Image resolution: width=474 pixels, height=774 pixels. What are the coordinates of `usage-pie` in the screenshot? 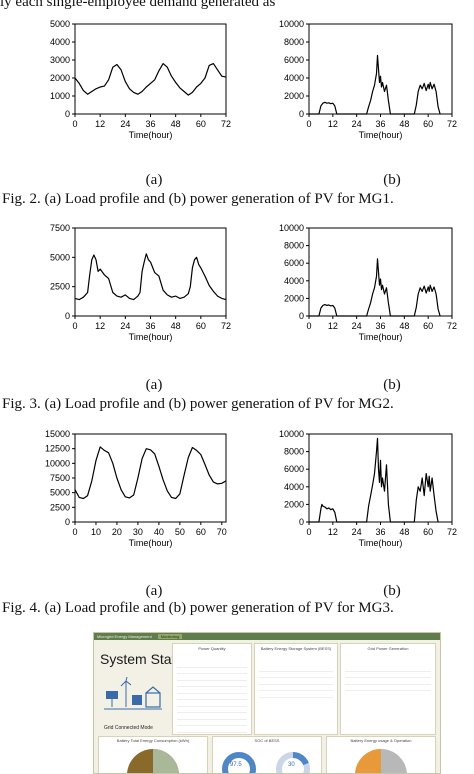 It's located at (381, 761).